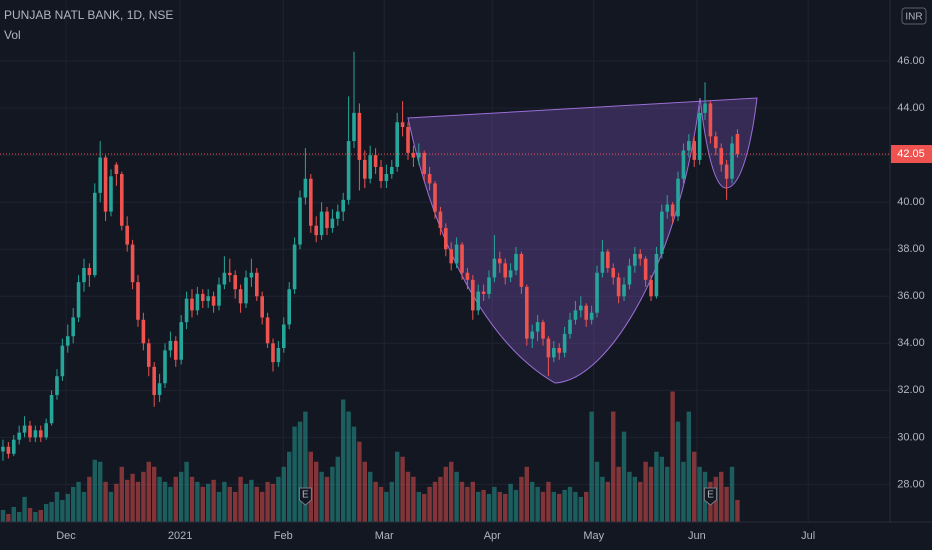 Image resolution: width=932 pixels, height=550 pixels. What do you see at coordinates (180, 536) in the screenshot?
I see `x-tick-label: 2021` at bounding box center [180, 536].